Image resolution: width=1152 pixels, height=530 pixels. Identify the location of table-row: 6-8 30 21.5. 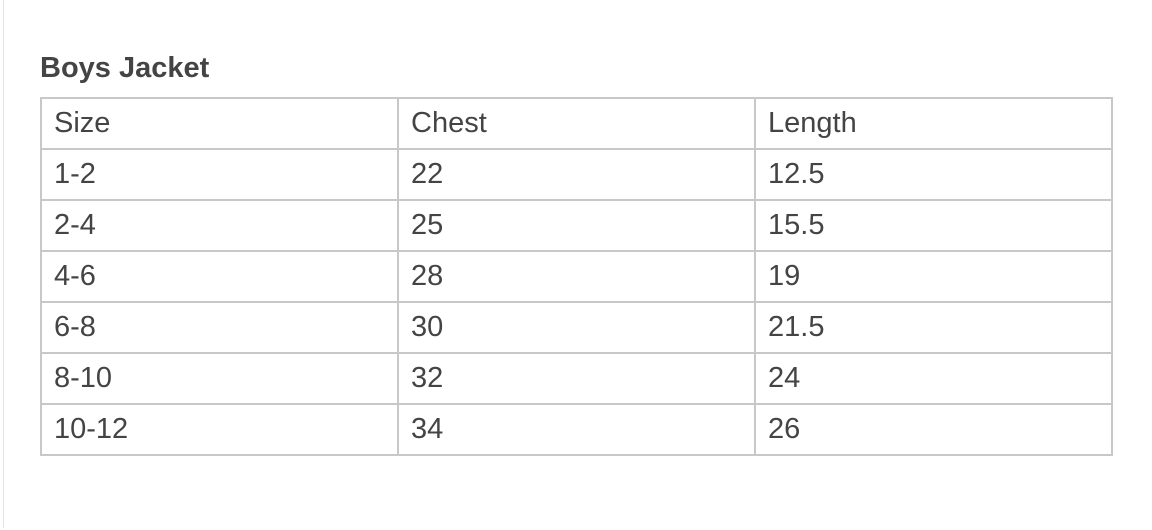
(576, 327).